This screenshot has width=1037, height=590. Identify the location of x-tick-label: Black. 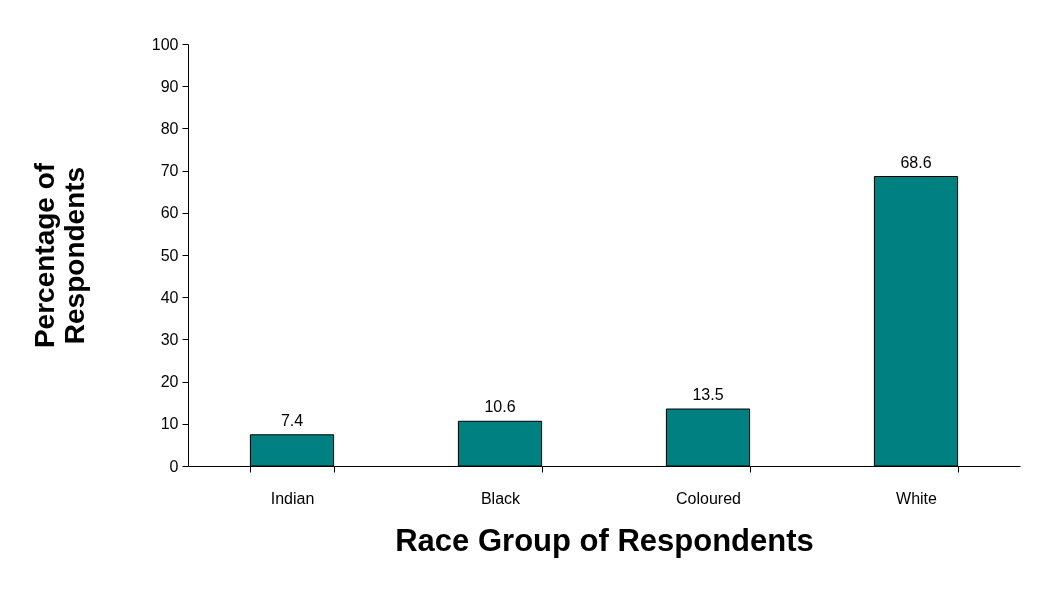
(501, 498).